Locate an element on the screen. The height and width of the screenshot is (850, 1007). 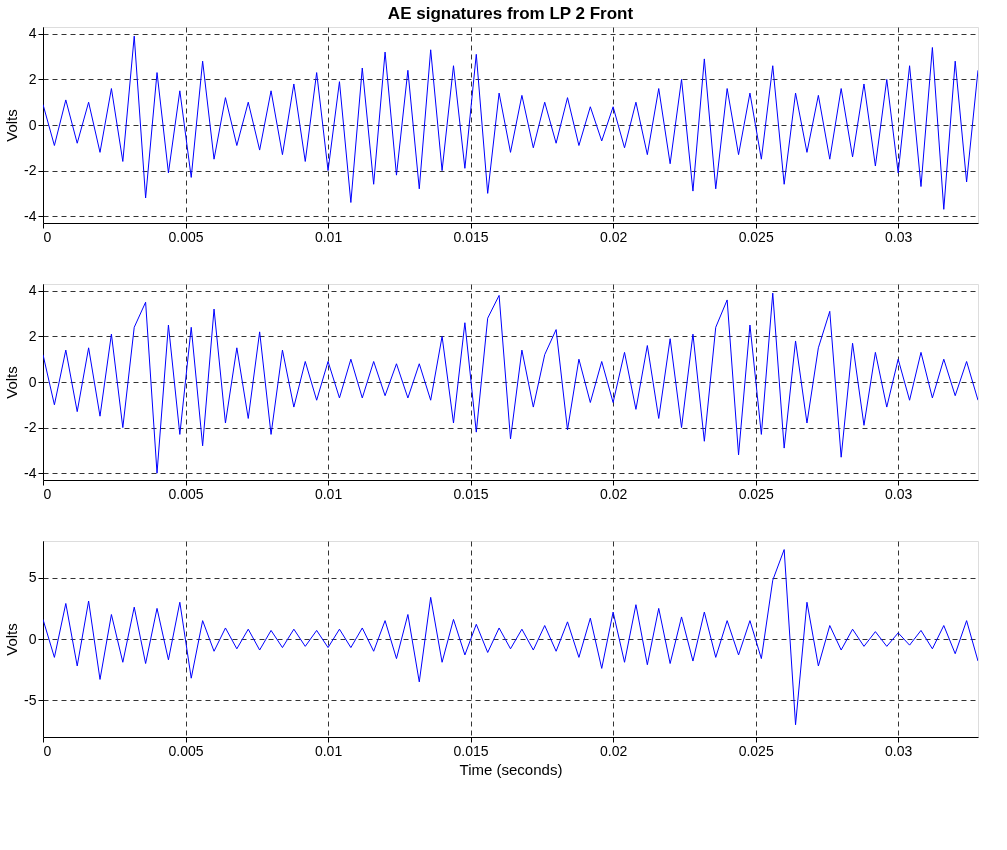
x-axis-title: Time (seconds) is located at coordinates (511, 769).